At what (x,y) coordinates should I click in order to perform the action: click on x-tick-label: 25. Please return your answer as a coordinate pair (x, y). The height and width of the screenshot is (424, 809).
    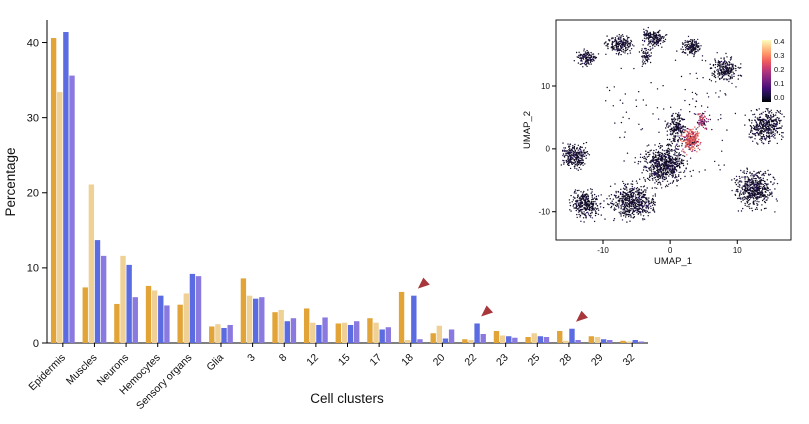
    Looking at the image, I should click on (534, 360).